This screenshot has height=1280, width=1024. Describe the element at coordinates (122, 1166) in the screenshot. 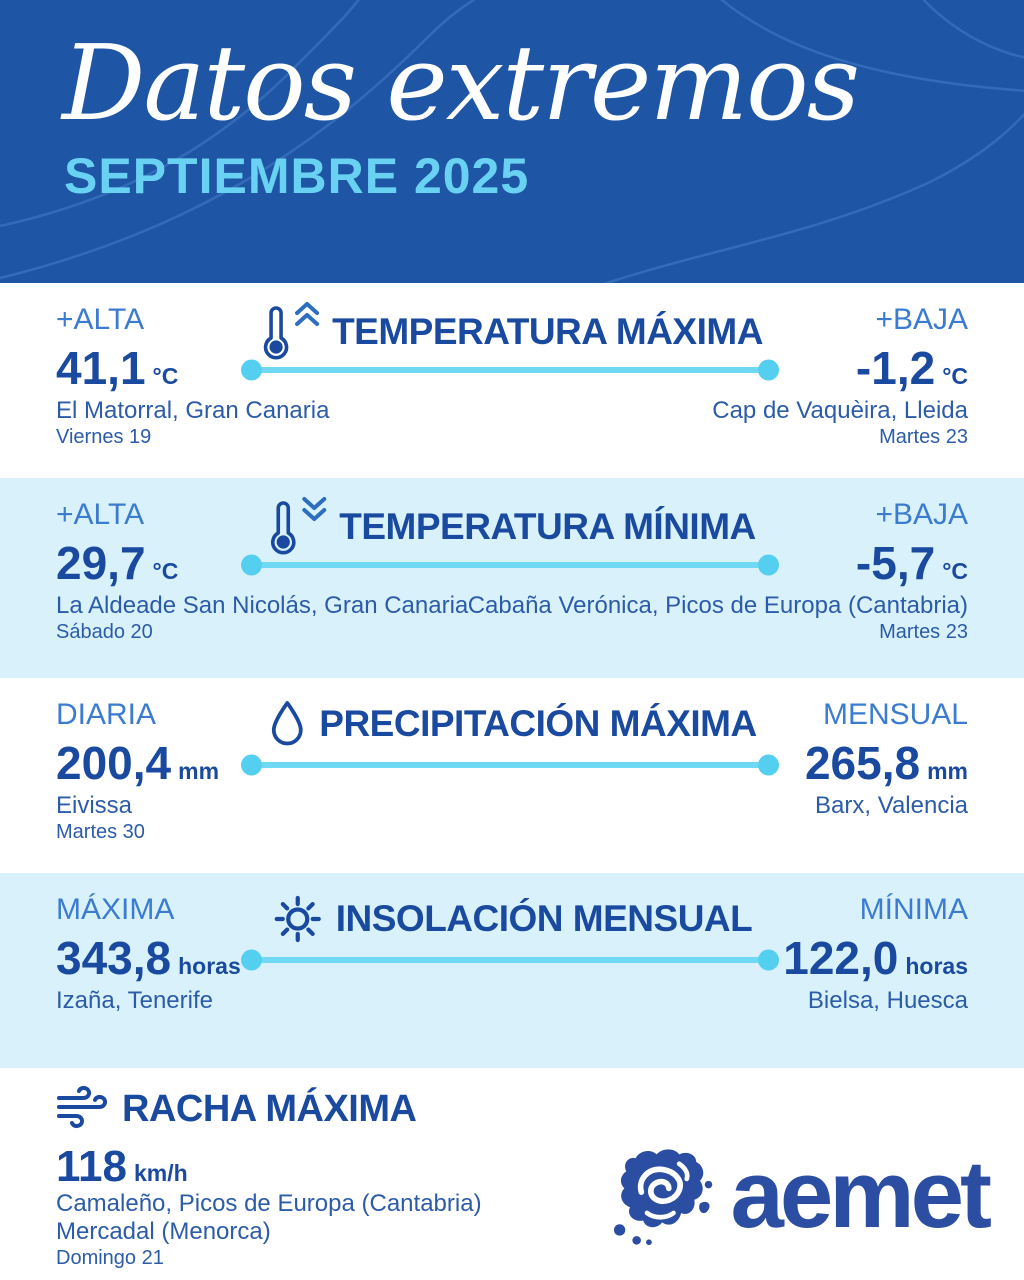

I see `stat-value: 118 km/h` at that location.